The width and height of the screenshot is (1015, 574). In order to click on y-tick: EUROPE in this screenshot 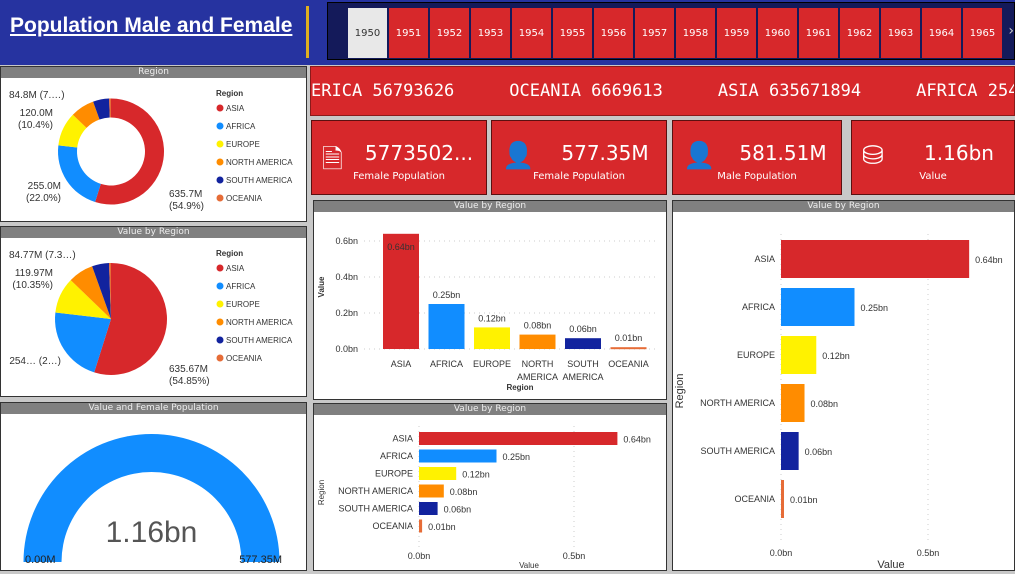, I will do `click(394, 474)`.